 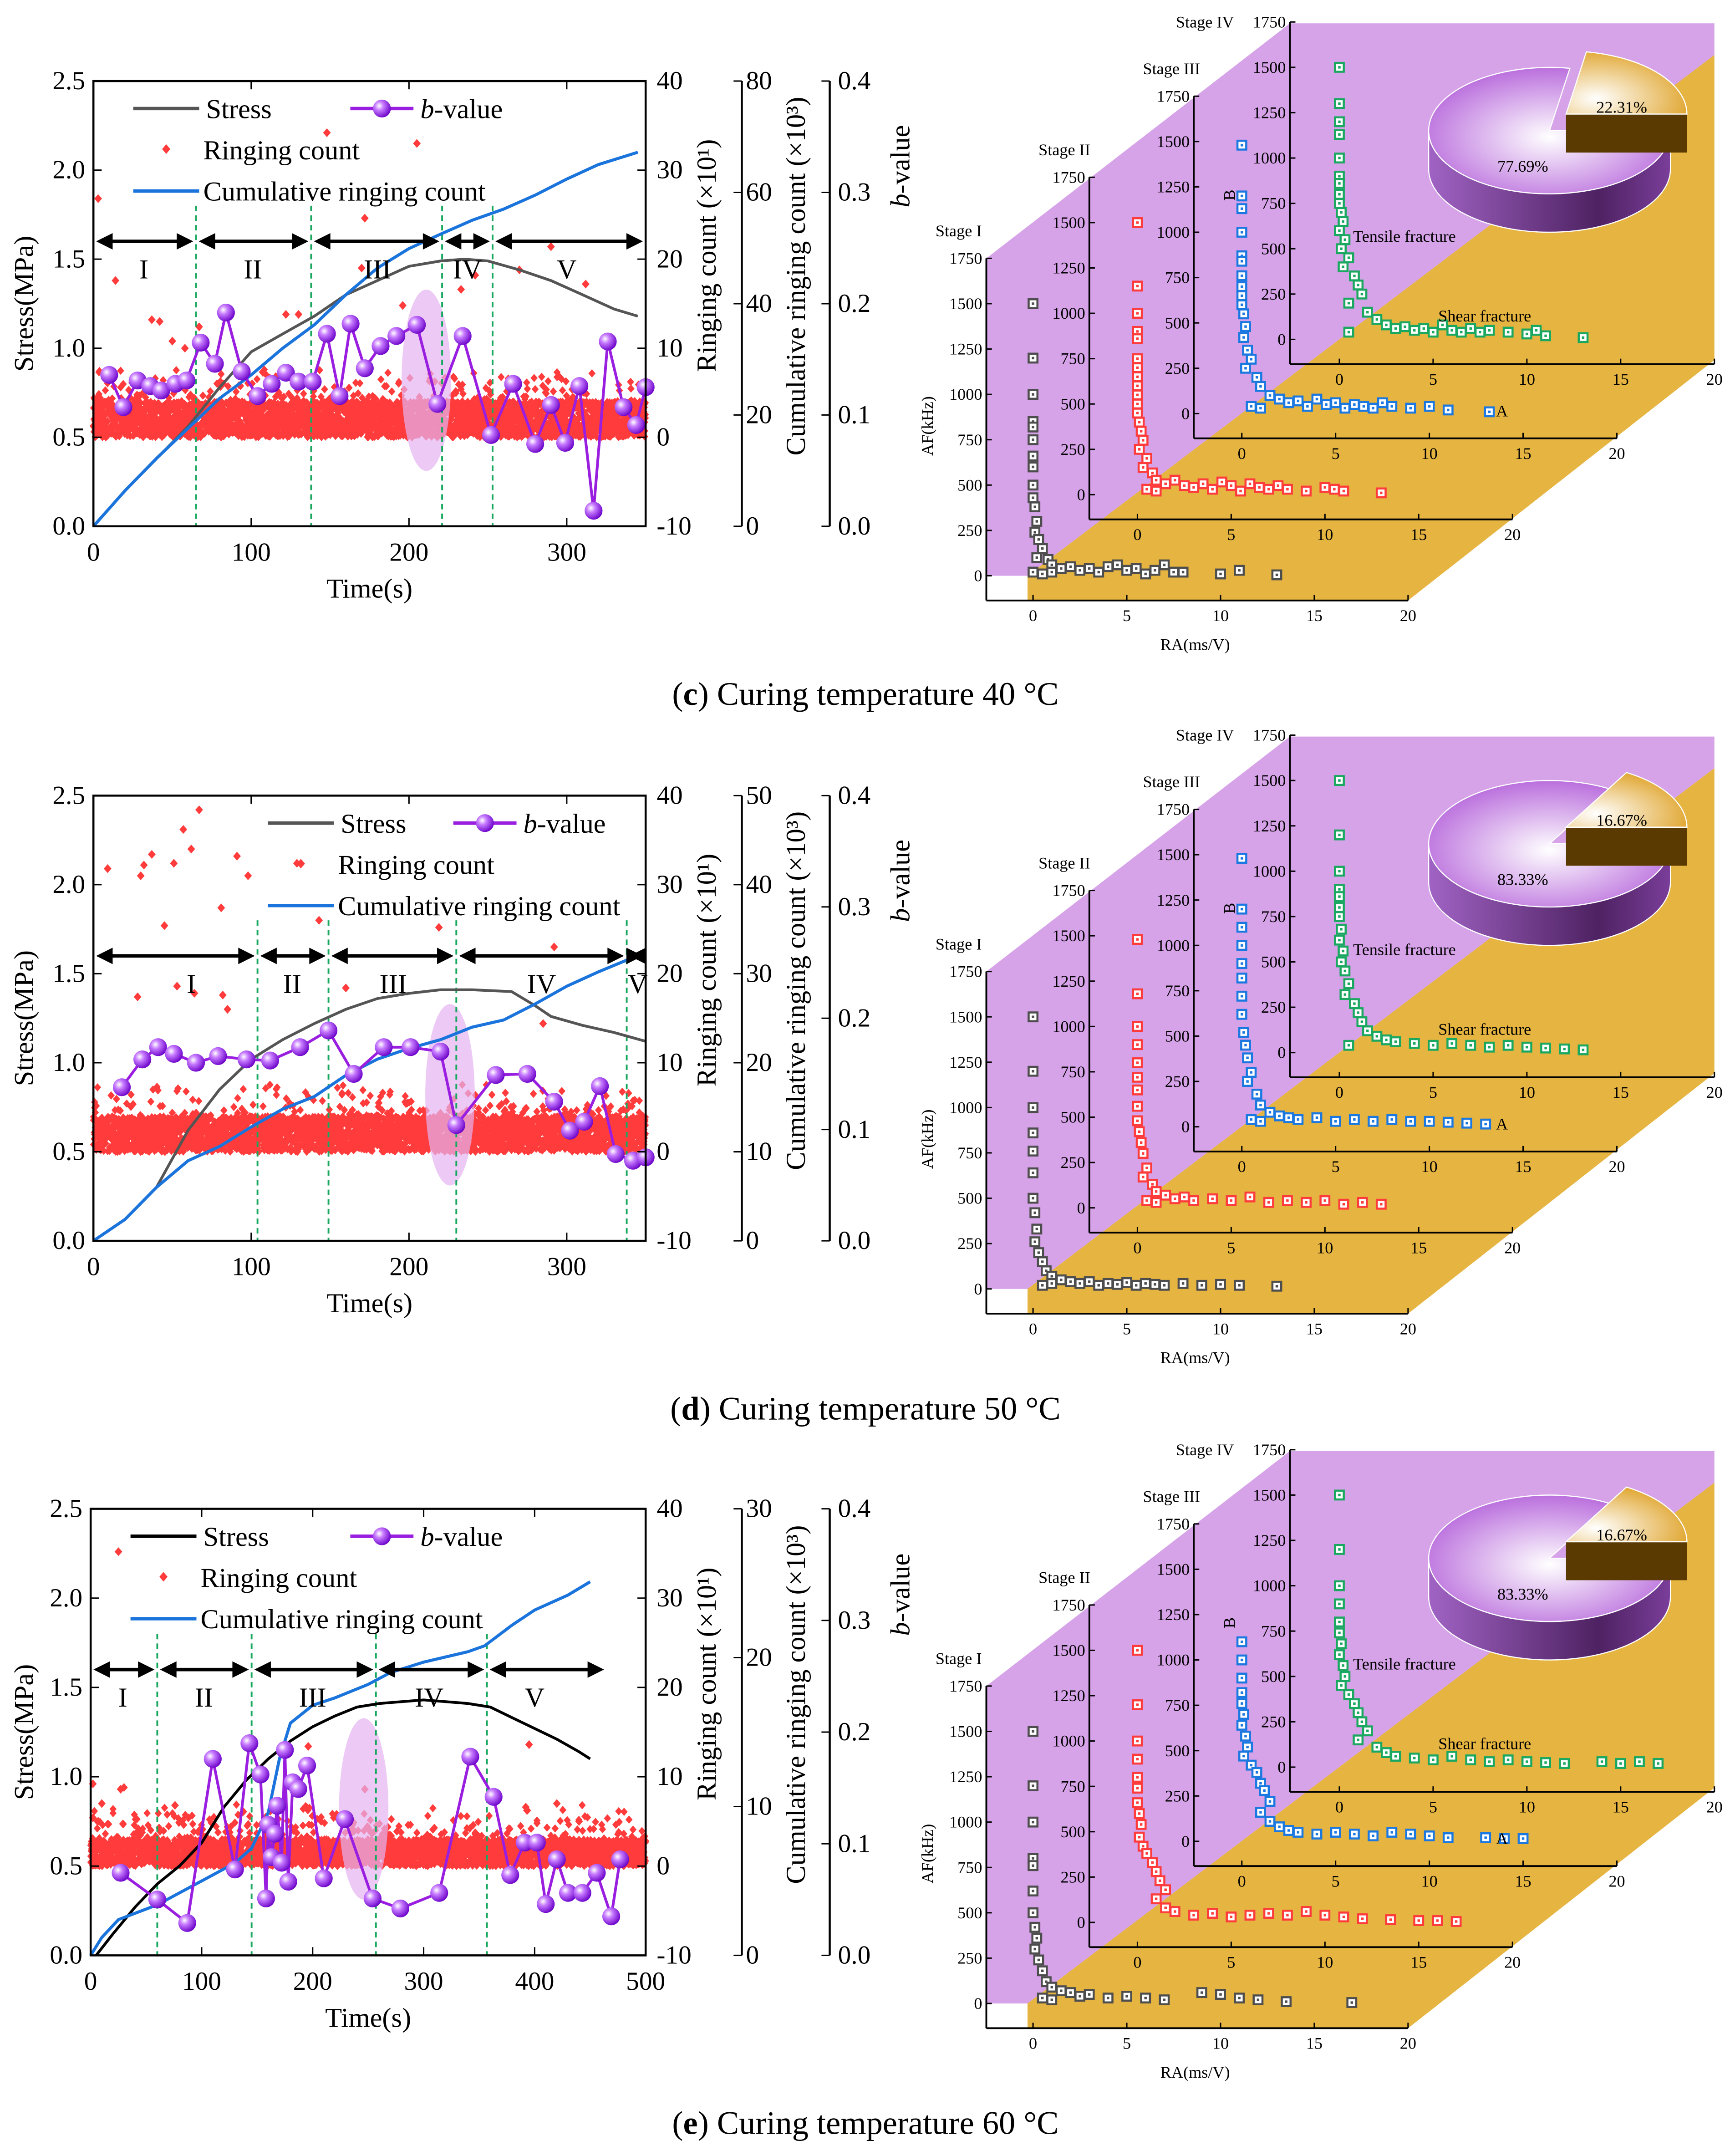 I want to click on cumulative-tick-label: 10, so click(x=759, y=1151).